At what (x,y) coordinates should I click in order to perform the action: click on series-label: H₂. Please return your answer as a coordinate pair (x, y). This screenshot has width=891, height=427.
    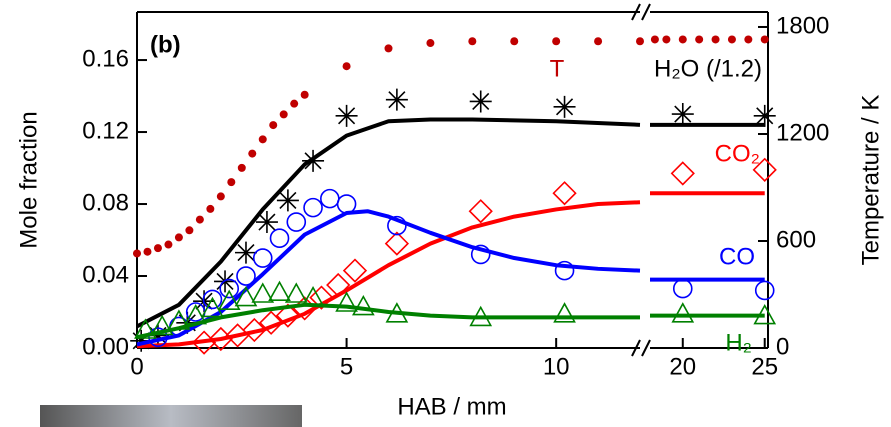
    Looking at the image, I should click on (738, 342).